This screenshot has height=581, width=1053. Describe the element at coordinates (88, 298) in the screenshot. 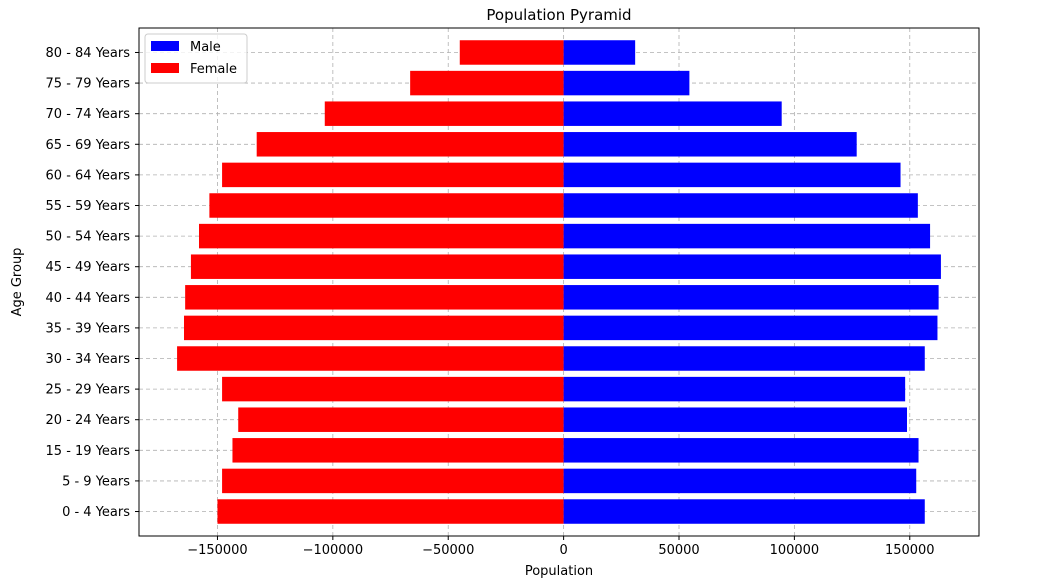

I see `y-tick-label: 40 - 44 Years` at that location.